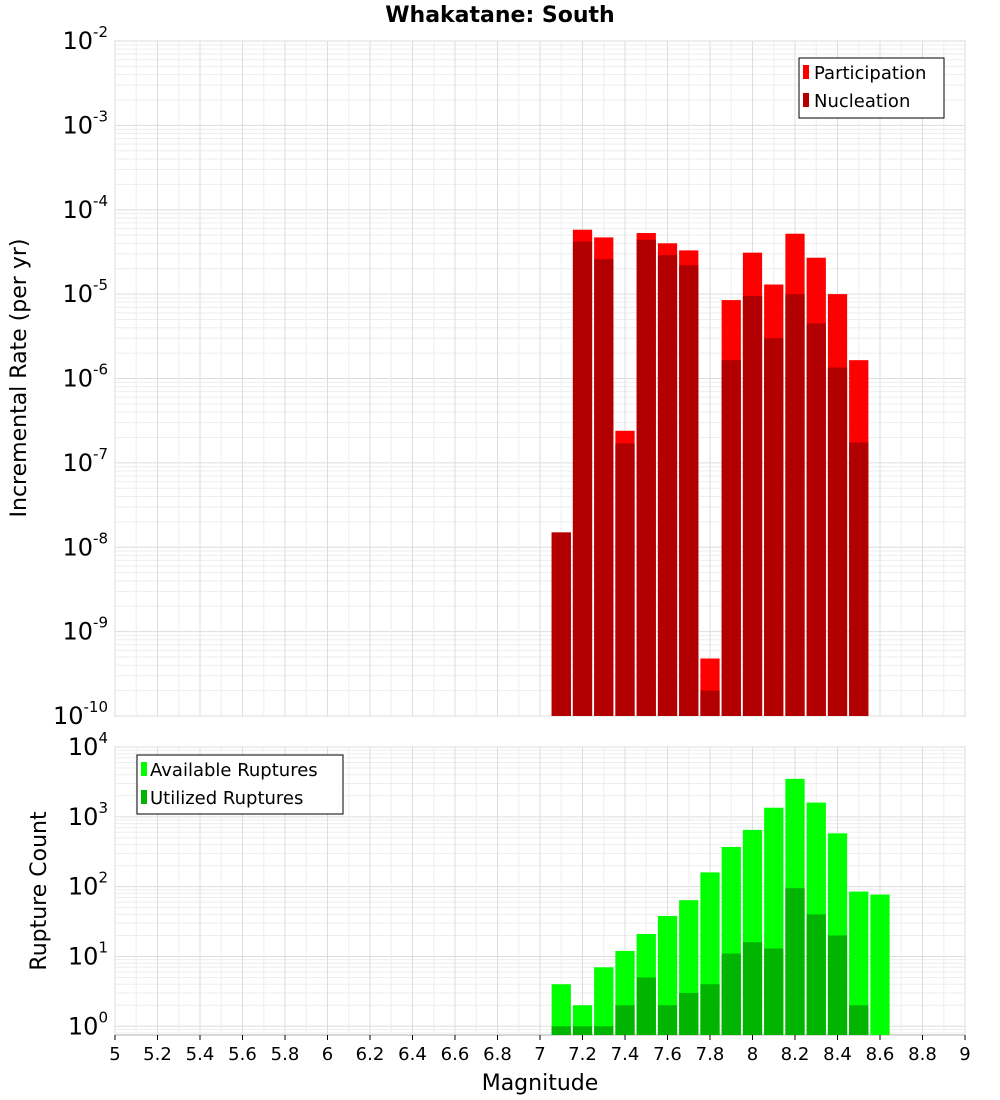 Image resolution: width=1000 pixels, height=1100 pixels. What do you see at coordinates (85, 461) in the screenshot?
I see `top-y-tick-label: 10⁻⁷` at bounding box center [85, 461].